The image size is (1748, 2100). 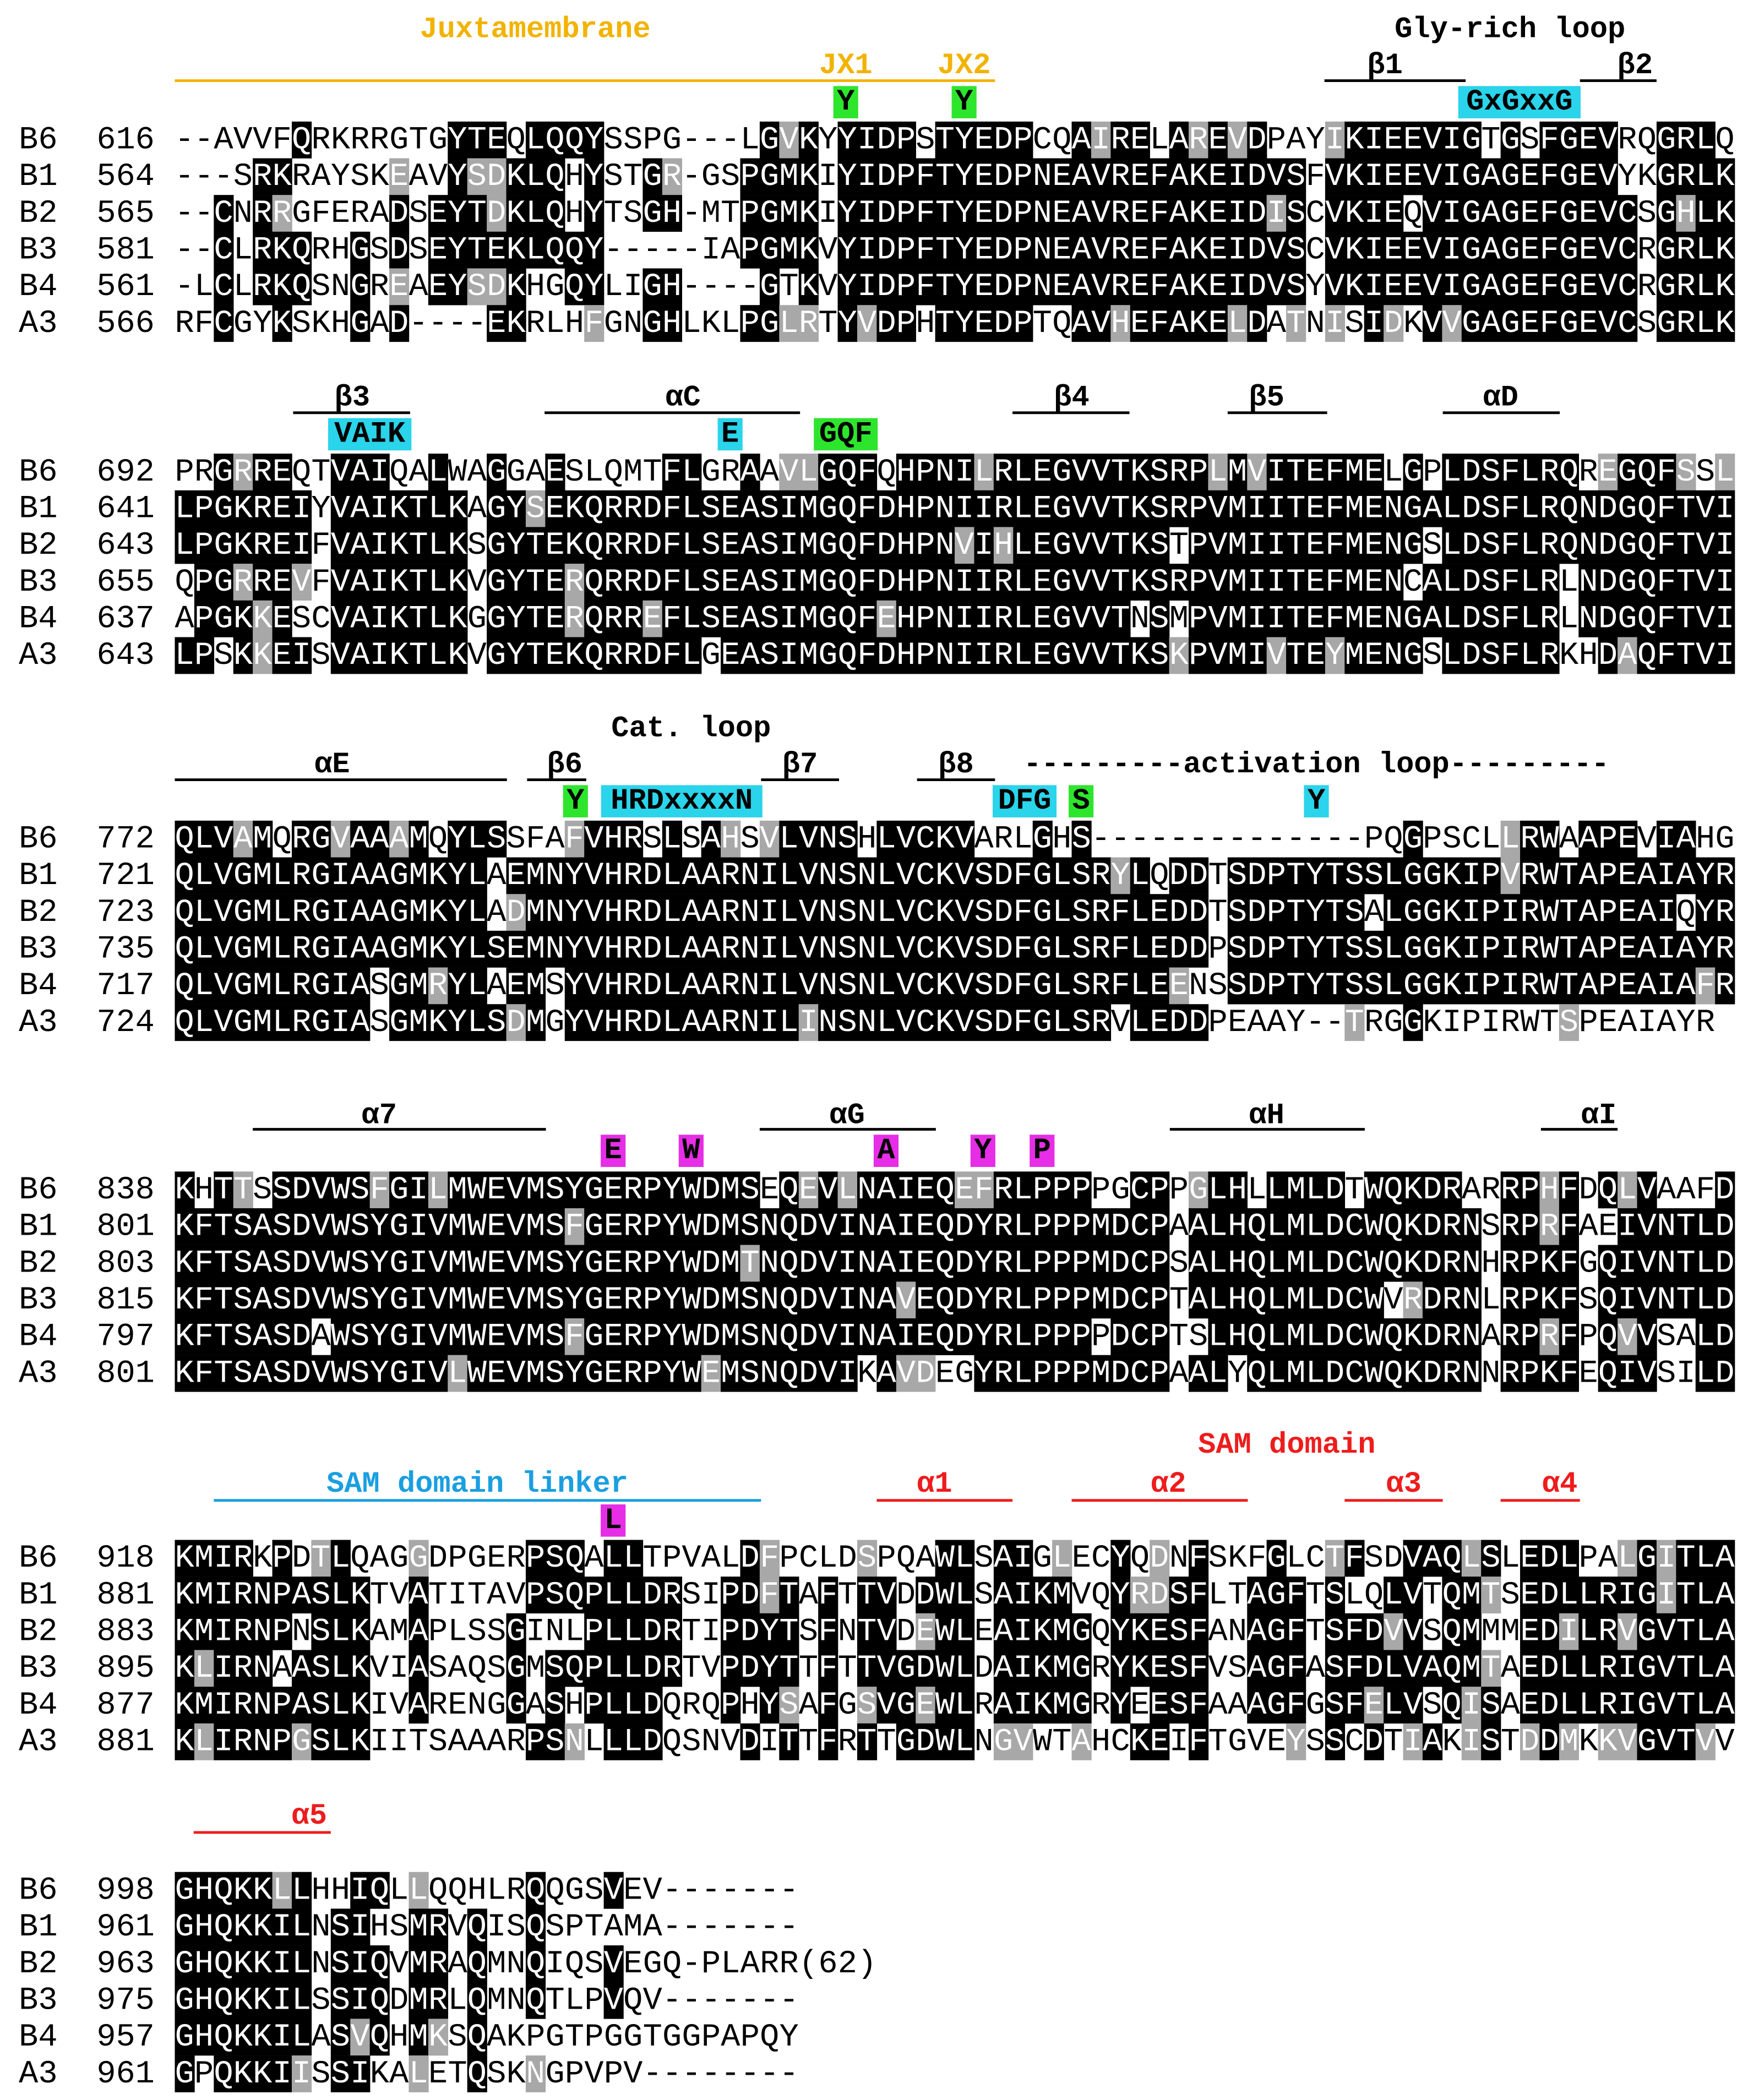 I want to click on annotation-label: β1, so click(x=1384, y=66).